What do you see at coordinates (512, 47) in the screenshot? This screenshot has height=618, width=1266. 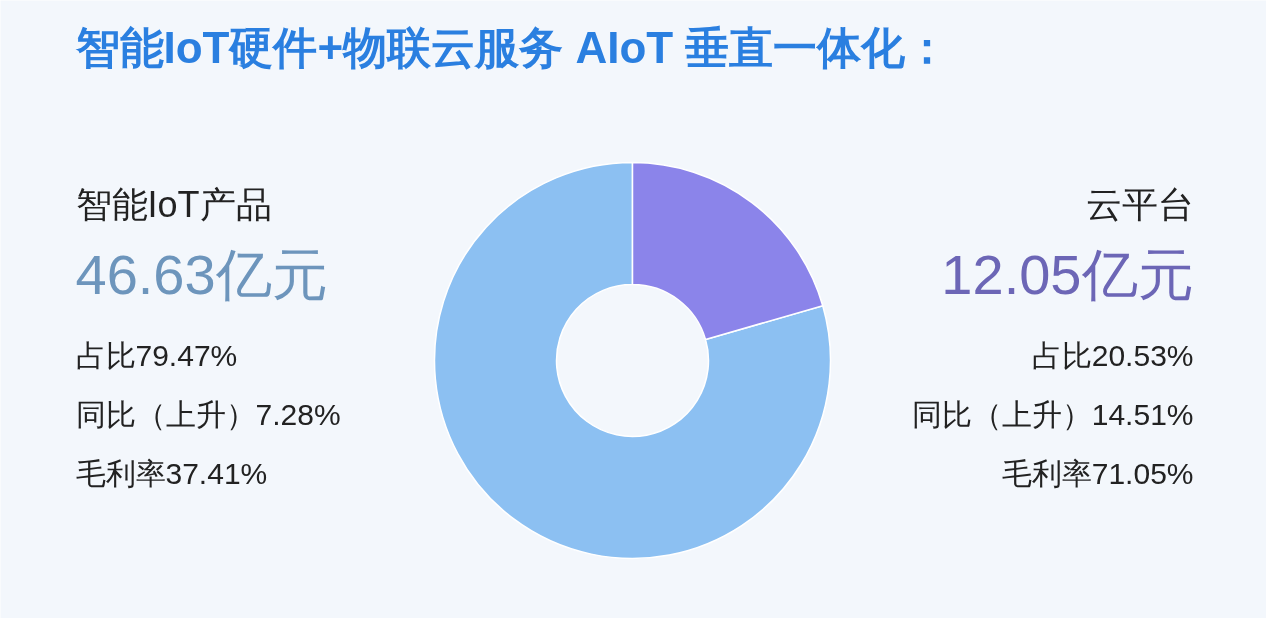 I see `chart-title: 智能IoT硬件+物联云服务 AIoT 垂直一体化：` at bounding box center [512, 47].